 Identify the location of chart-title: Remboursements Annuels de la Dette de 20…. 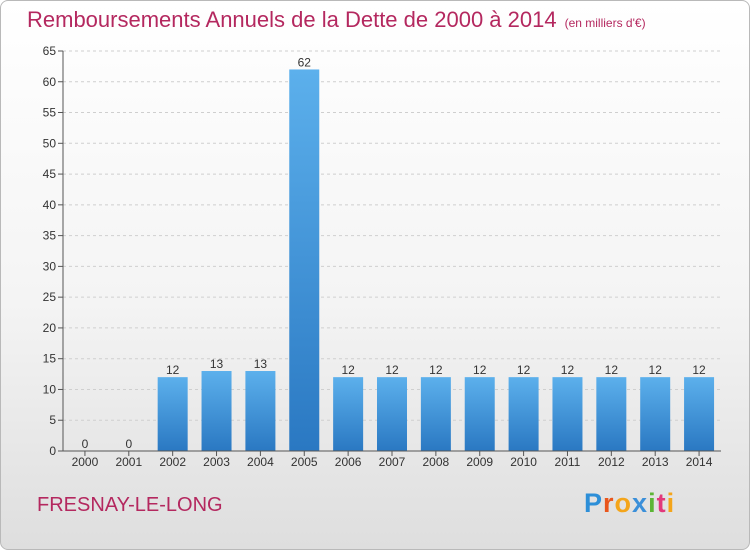
(336, 20).